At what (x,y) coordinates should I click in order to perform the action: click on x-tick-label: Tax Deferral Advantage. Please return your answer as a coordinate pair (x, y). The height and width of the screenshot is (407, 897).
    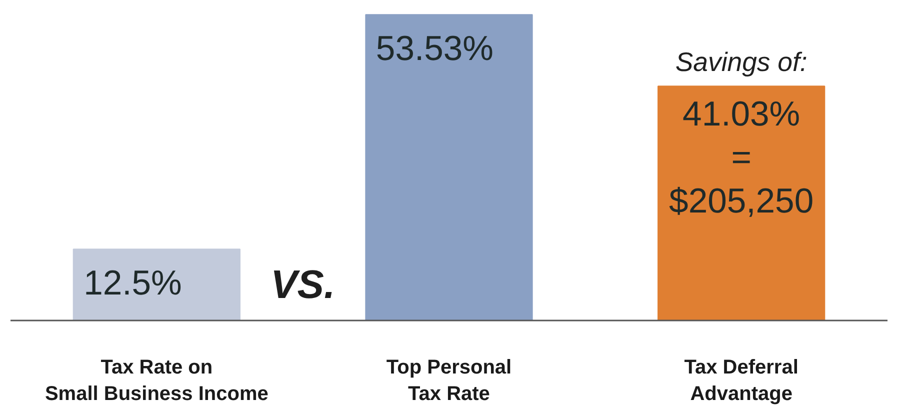
    Looking at the image, I should click on (741, 380).